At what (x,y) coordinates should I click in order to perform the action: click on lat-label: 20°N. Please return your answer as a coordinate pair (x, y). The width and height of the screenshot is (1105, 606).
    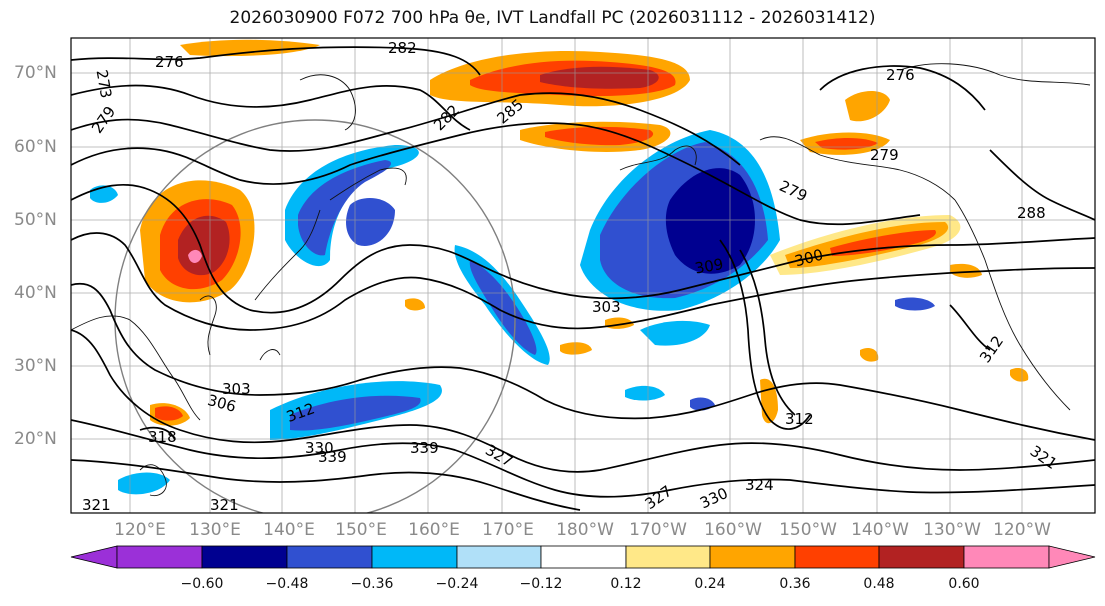
    Looking at the image, I should click on (35, 439).